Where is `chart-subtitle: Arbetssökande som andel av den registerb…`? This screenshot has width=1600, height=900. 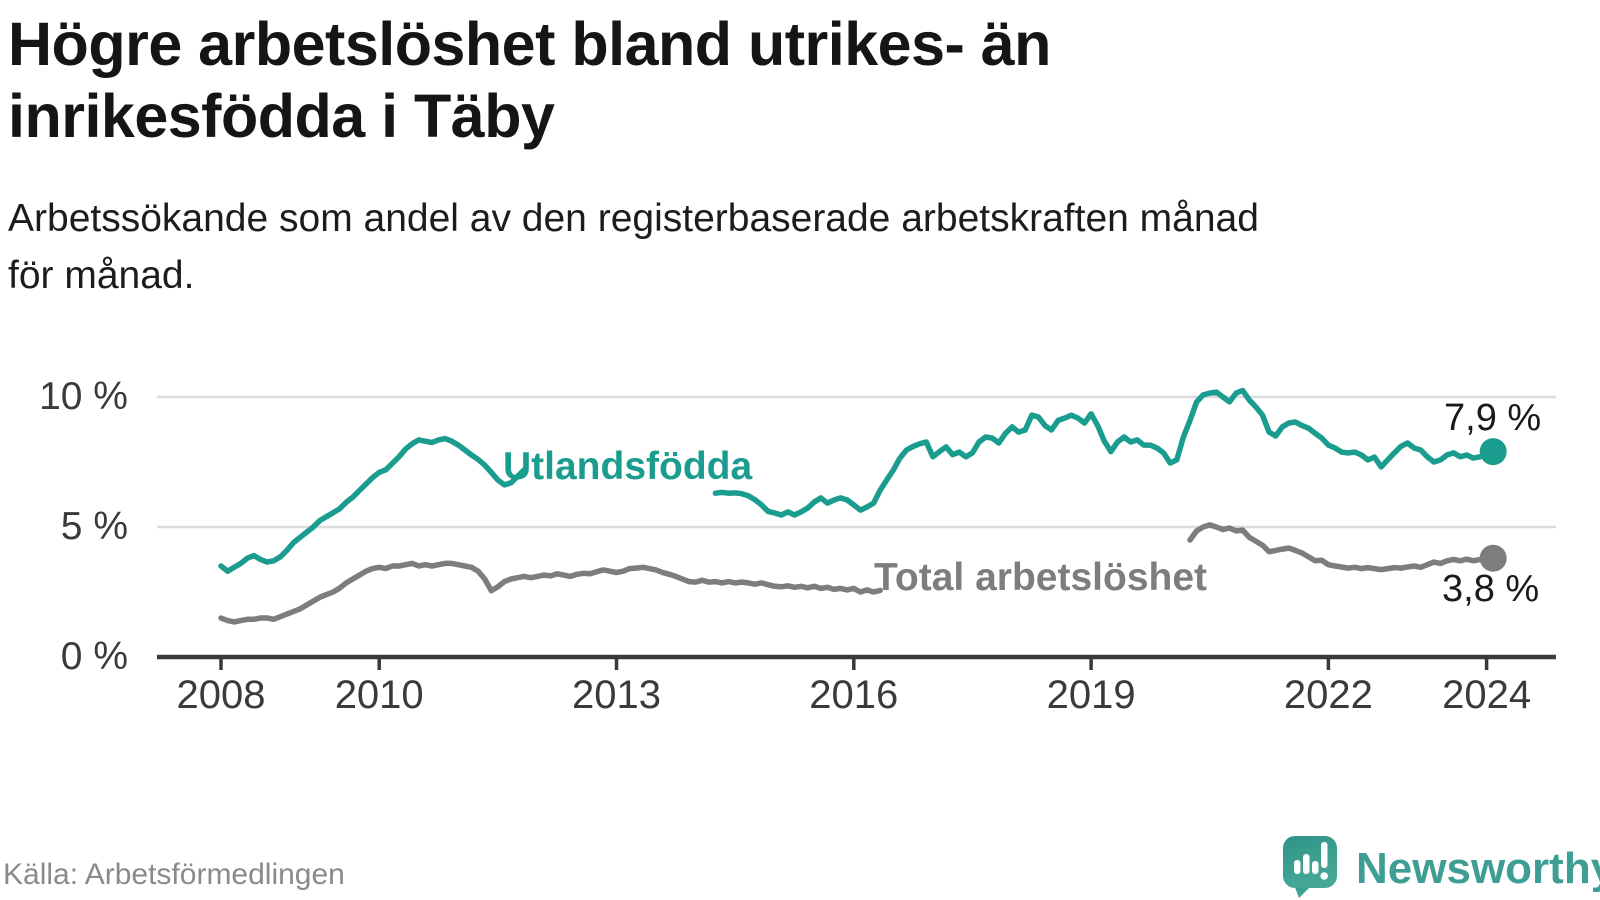 chart-subtitle: Arbetssökande som andel av den registerb… is located at coordinates (788, 247).